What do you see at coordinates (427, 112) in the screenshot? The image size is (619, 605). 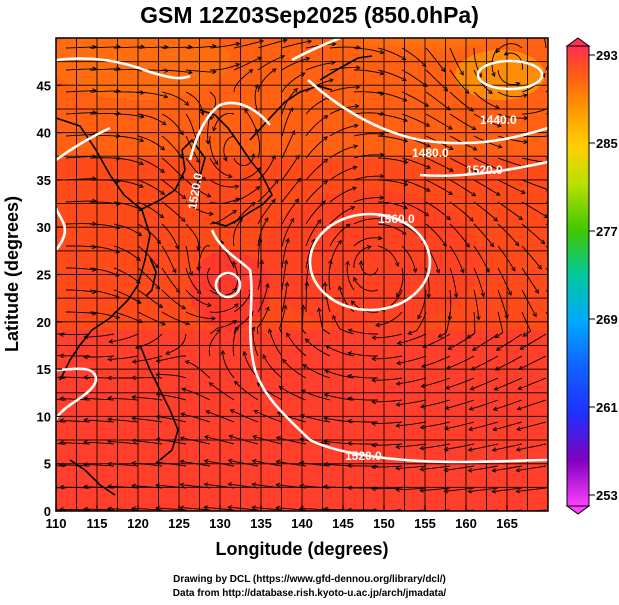 I see `contour-line-1480-east` at bounding box center [427, 112].